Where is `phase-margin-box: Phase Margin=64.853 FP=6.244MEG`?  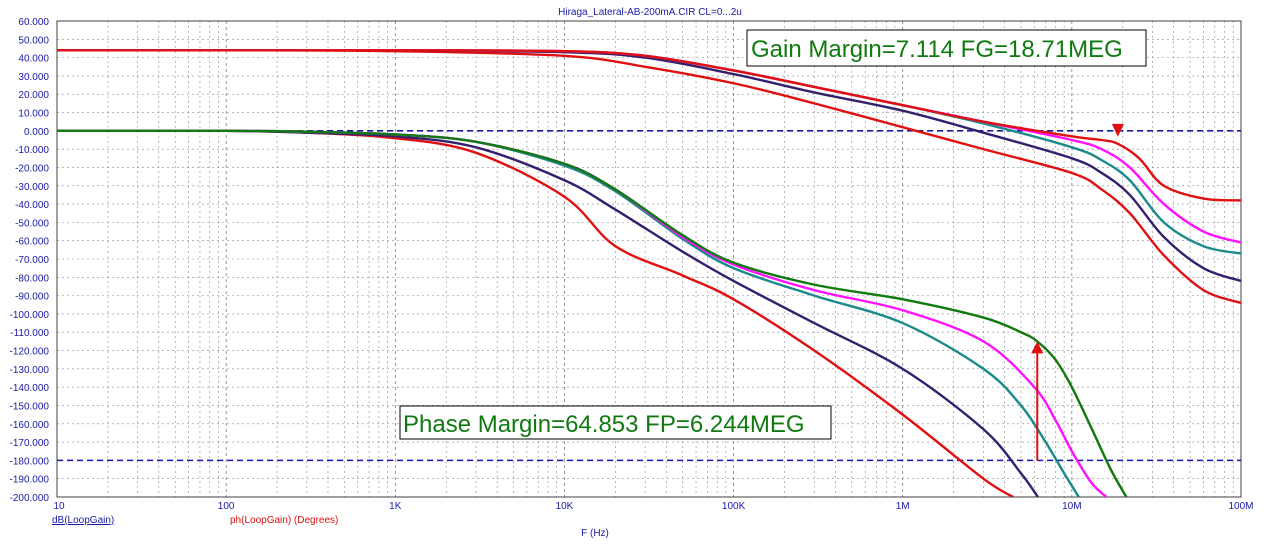
phase-margin-box: Phase Margin=64.853 FP=6.244MEG is located at coordinates (615, 422).